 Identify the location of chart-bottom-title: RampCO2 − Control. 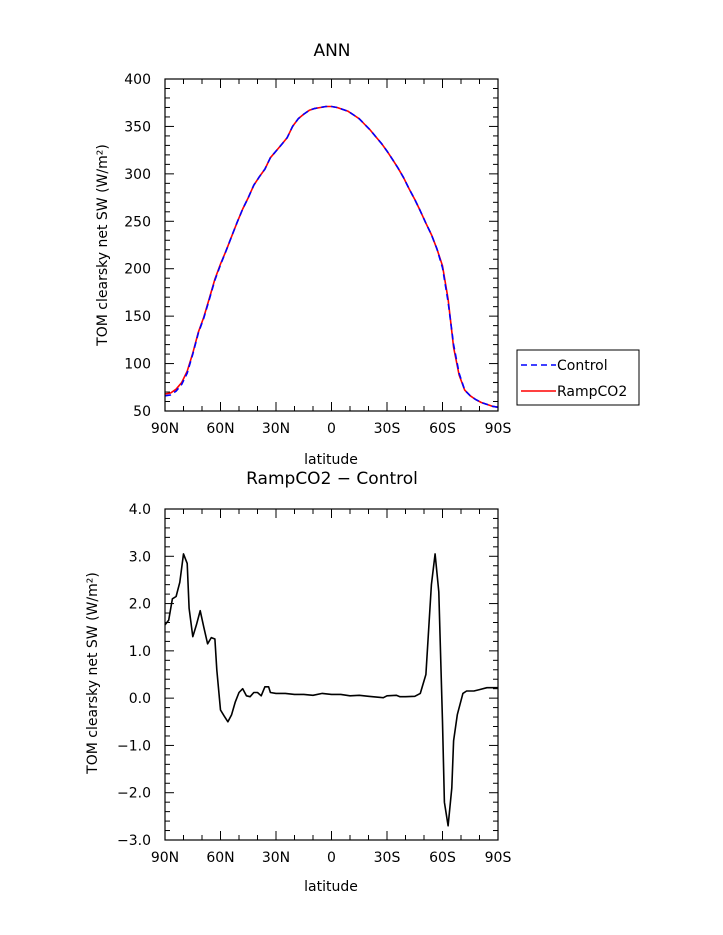
(332, 479).